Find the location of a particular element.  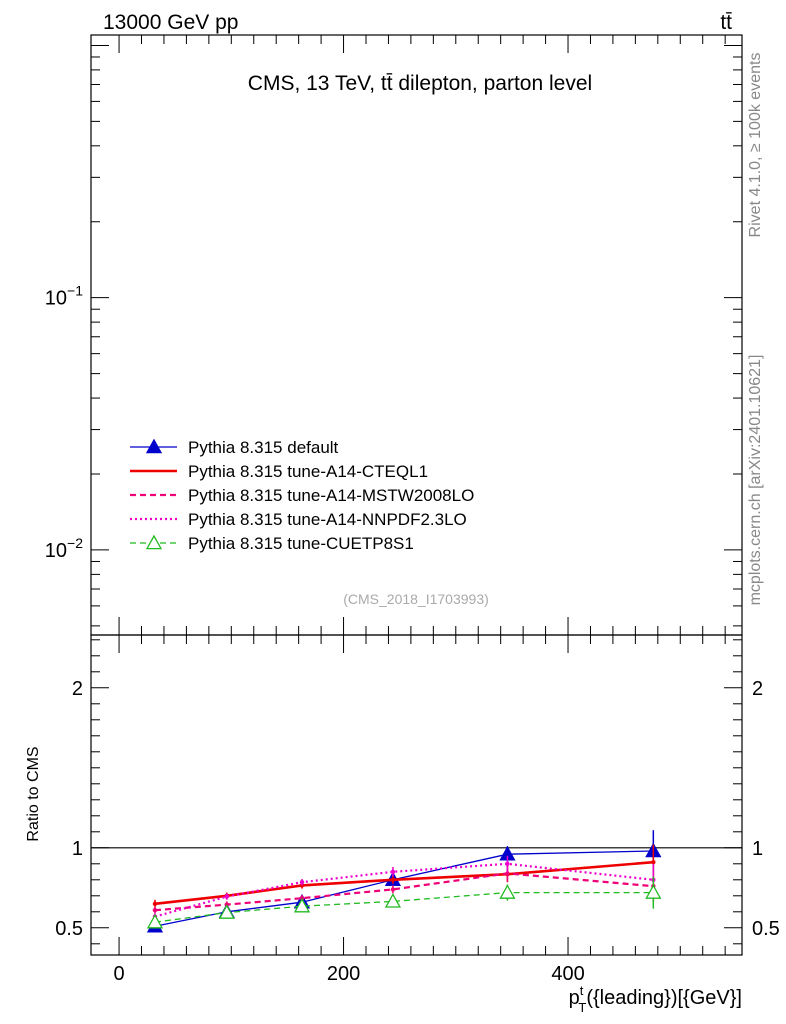

legend-entry-label: Pythia 8.315 tune-CUETP8S1 is located at coordinates (301, 543).